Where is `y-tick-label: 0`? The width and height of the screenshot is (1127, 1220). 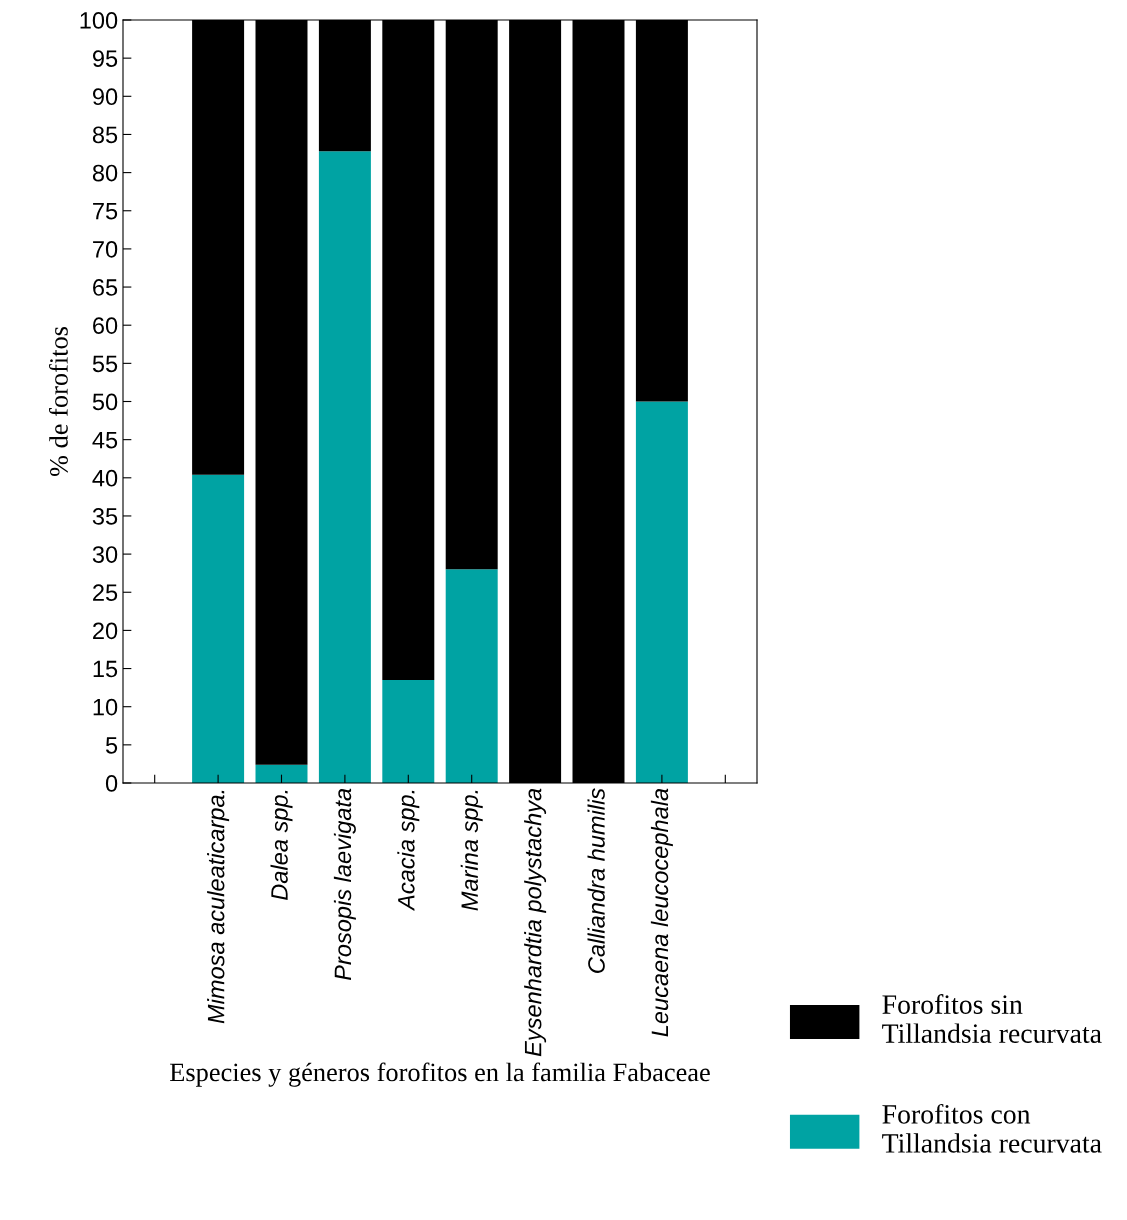 y-tick-label: 0 is located at coordinates (111, 783).